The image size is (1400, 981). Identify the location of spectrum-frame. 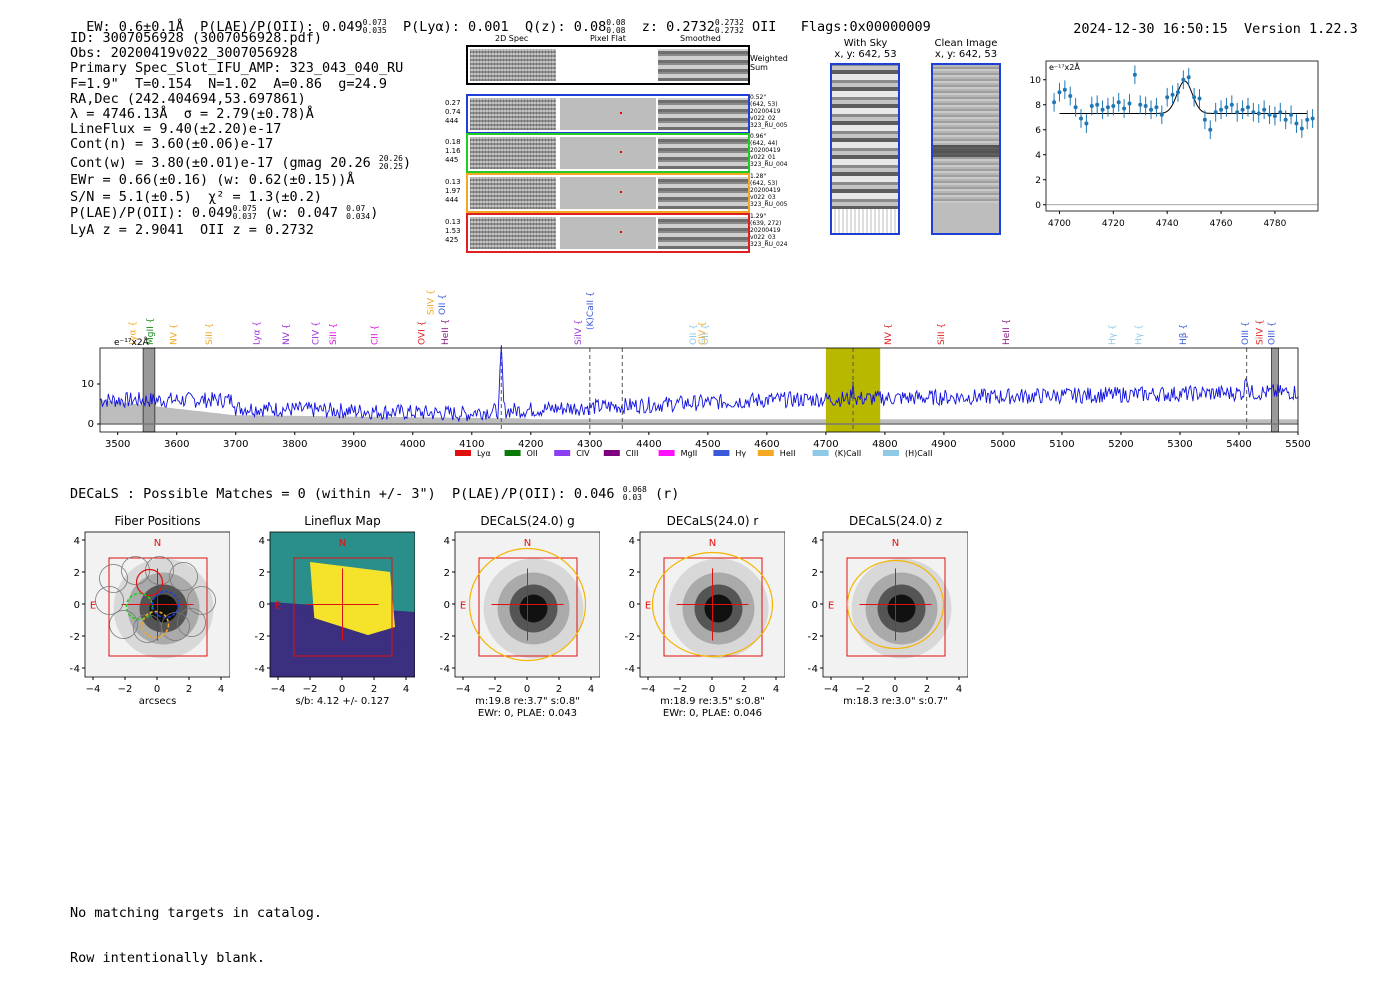
(699, 390).